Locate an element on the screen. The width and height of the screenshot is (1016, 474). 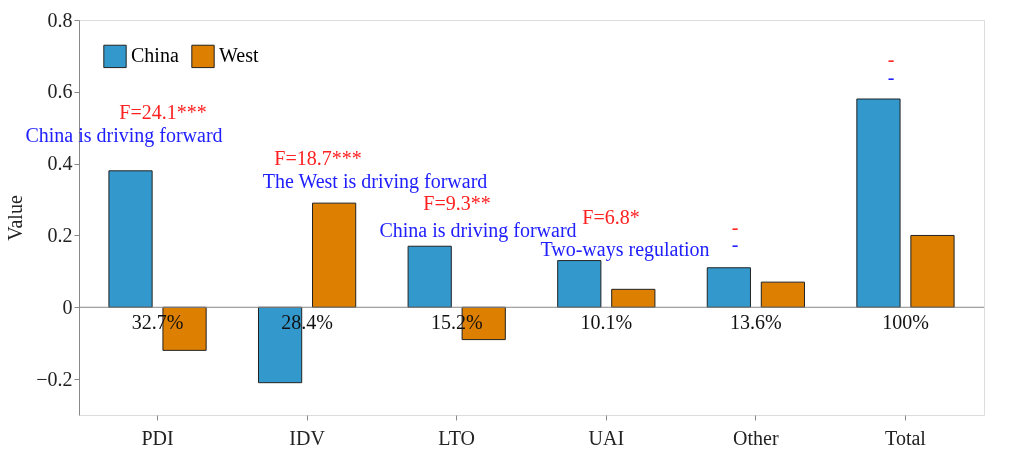
annotation: 100% is located at coordinates (905, 322).